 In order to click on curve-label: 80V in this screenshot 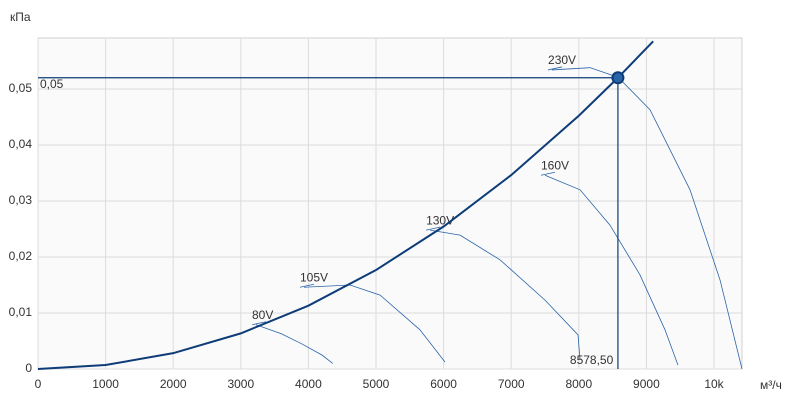, I will do `click(262, 315)`.